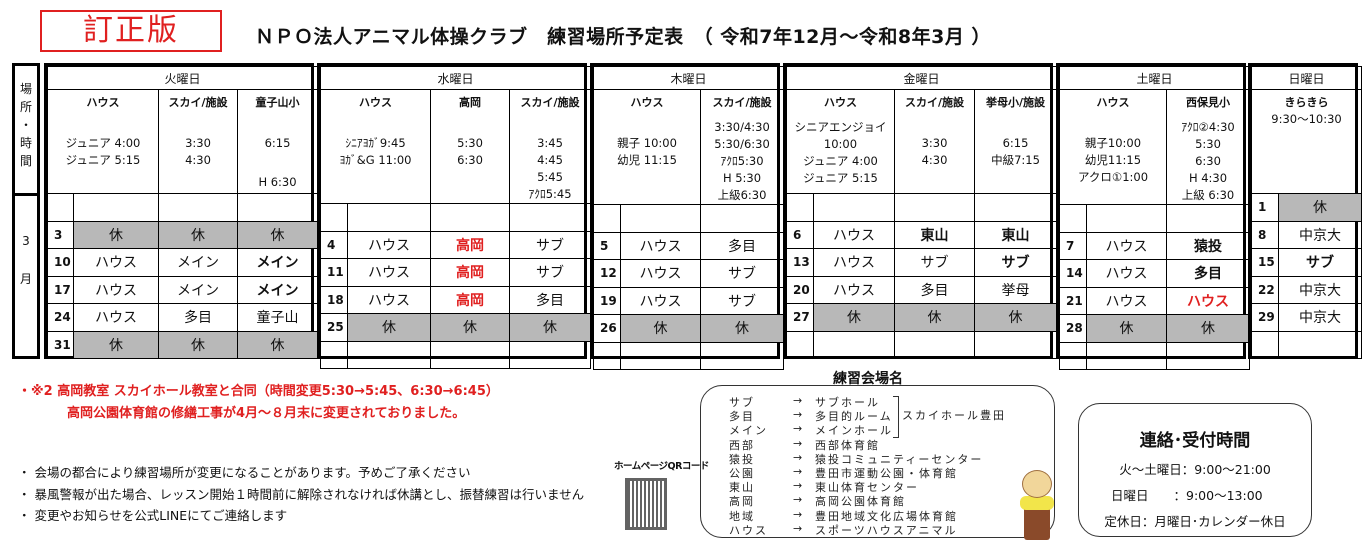 The image size is (1366, 547). Describe the element at coordinates (800, 262) in the screenshot. I see `date-cell: 13` at that location.